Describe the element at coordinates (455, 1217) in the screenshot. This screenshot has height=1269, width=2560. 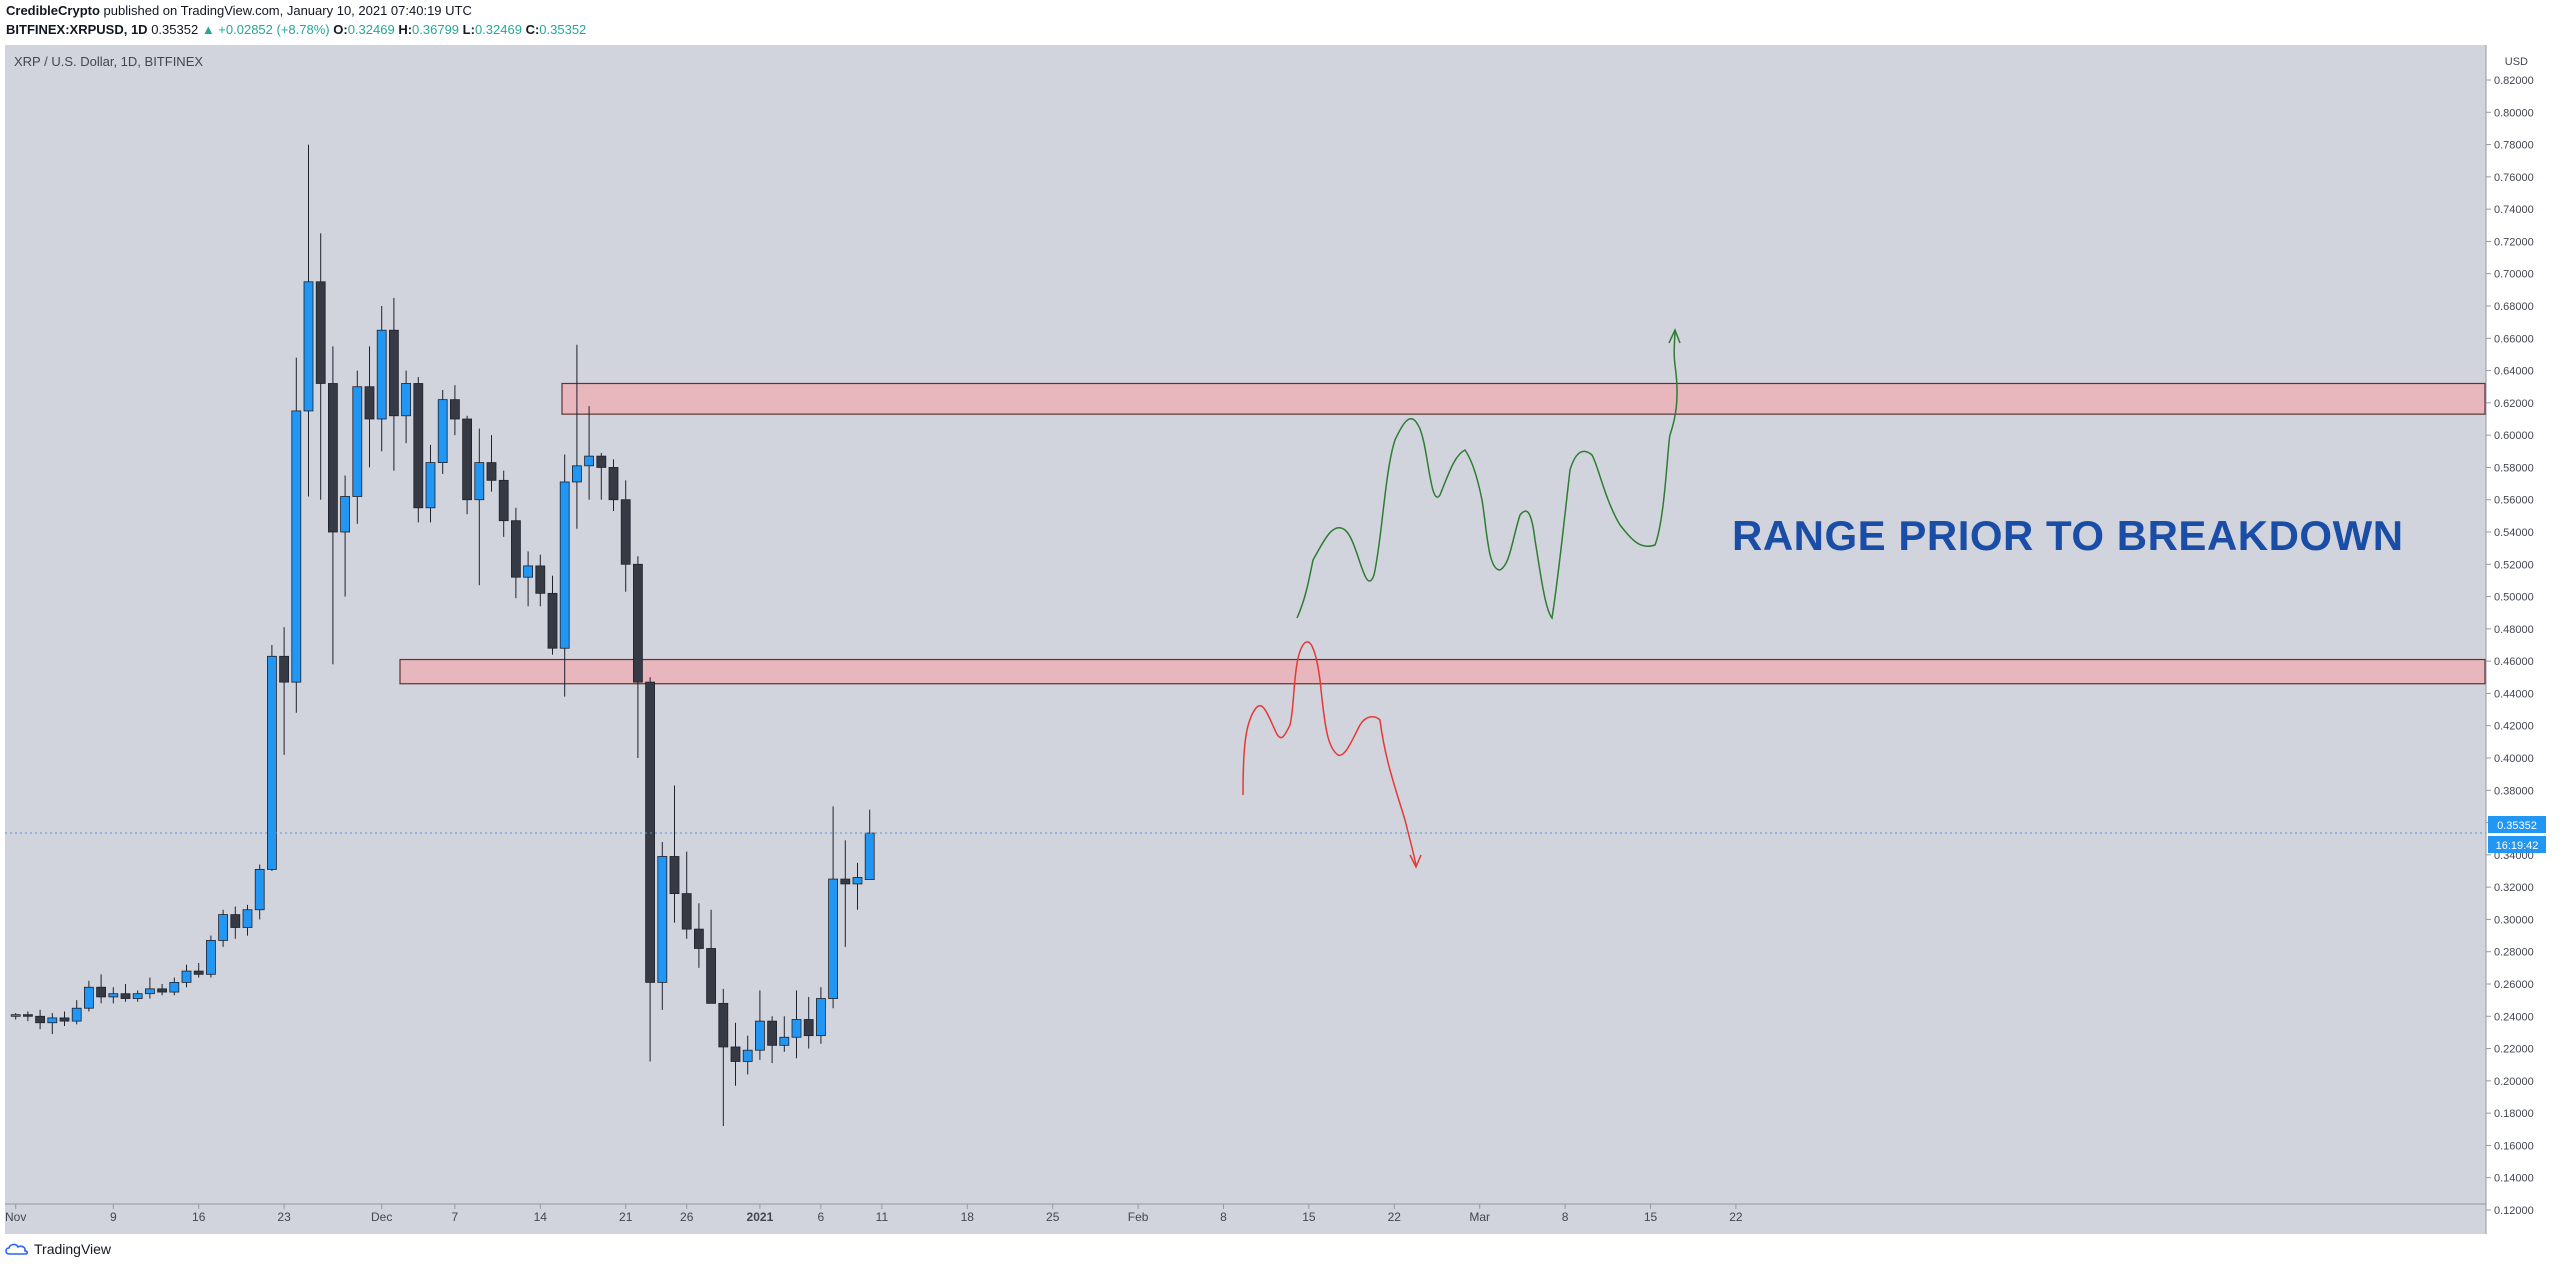
I see `time-tick-label: 7` at that location.